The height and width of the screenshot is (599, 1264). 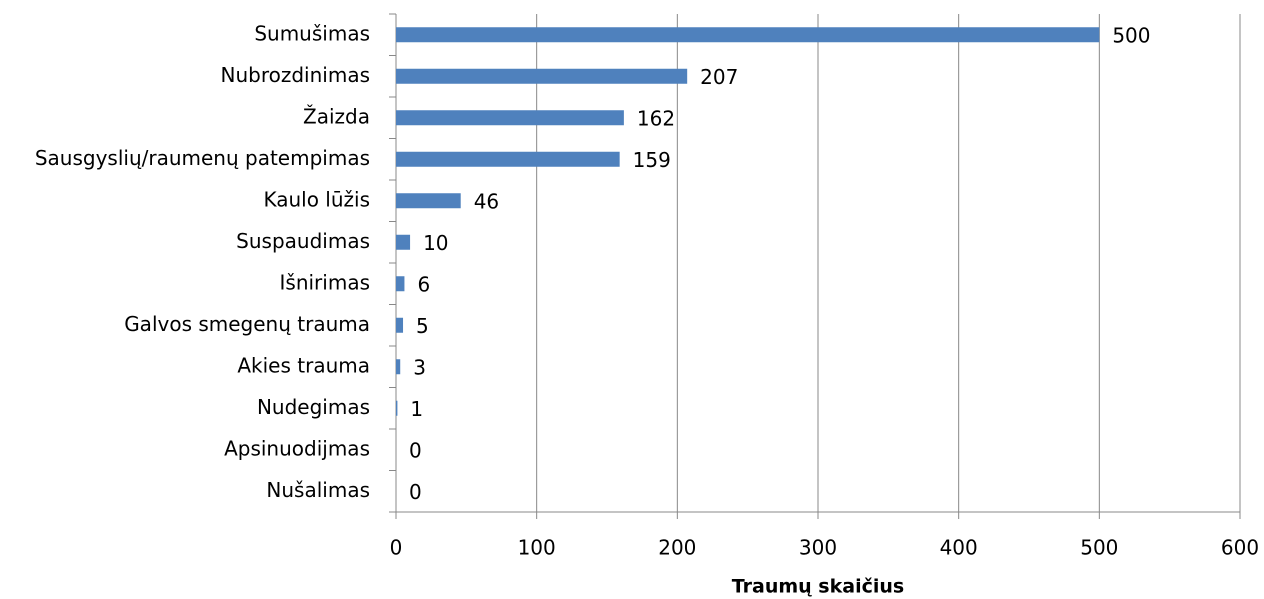 I want to click on y-tick-label: Sumušimas, so click(x=312, y=33).